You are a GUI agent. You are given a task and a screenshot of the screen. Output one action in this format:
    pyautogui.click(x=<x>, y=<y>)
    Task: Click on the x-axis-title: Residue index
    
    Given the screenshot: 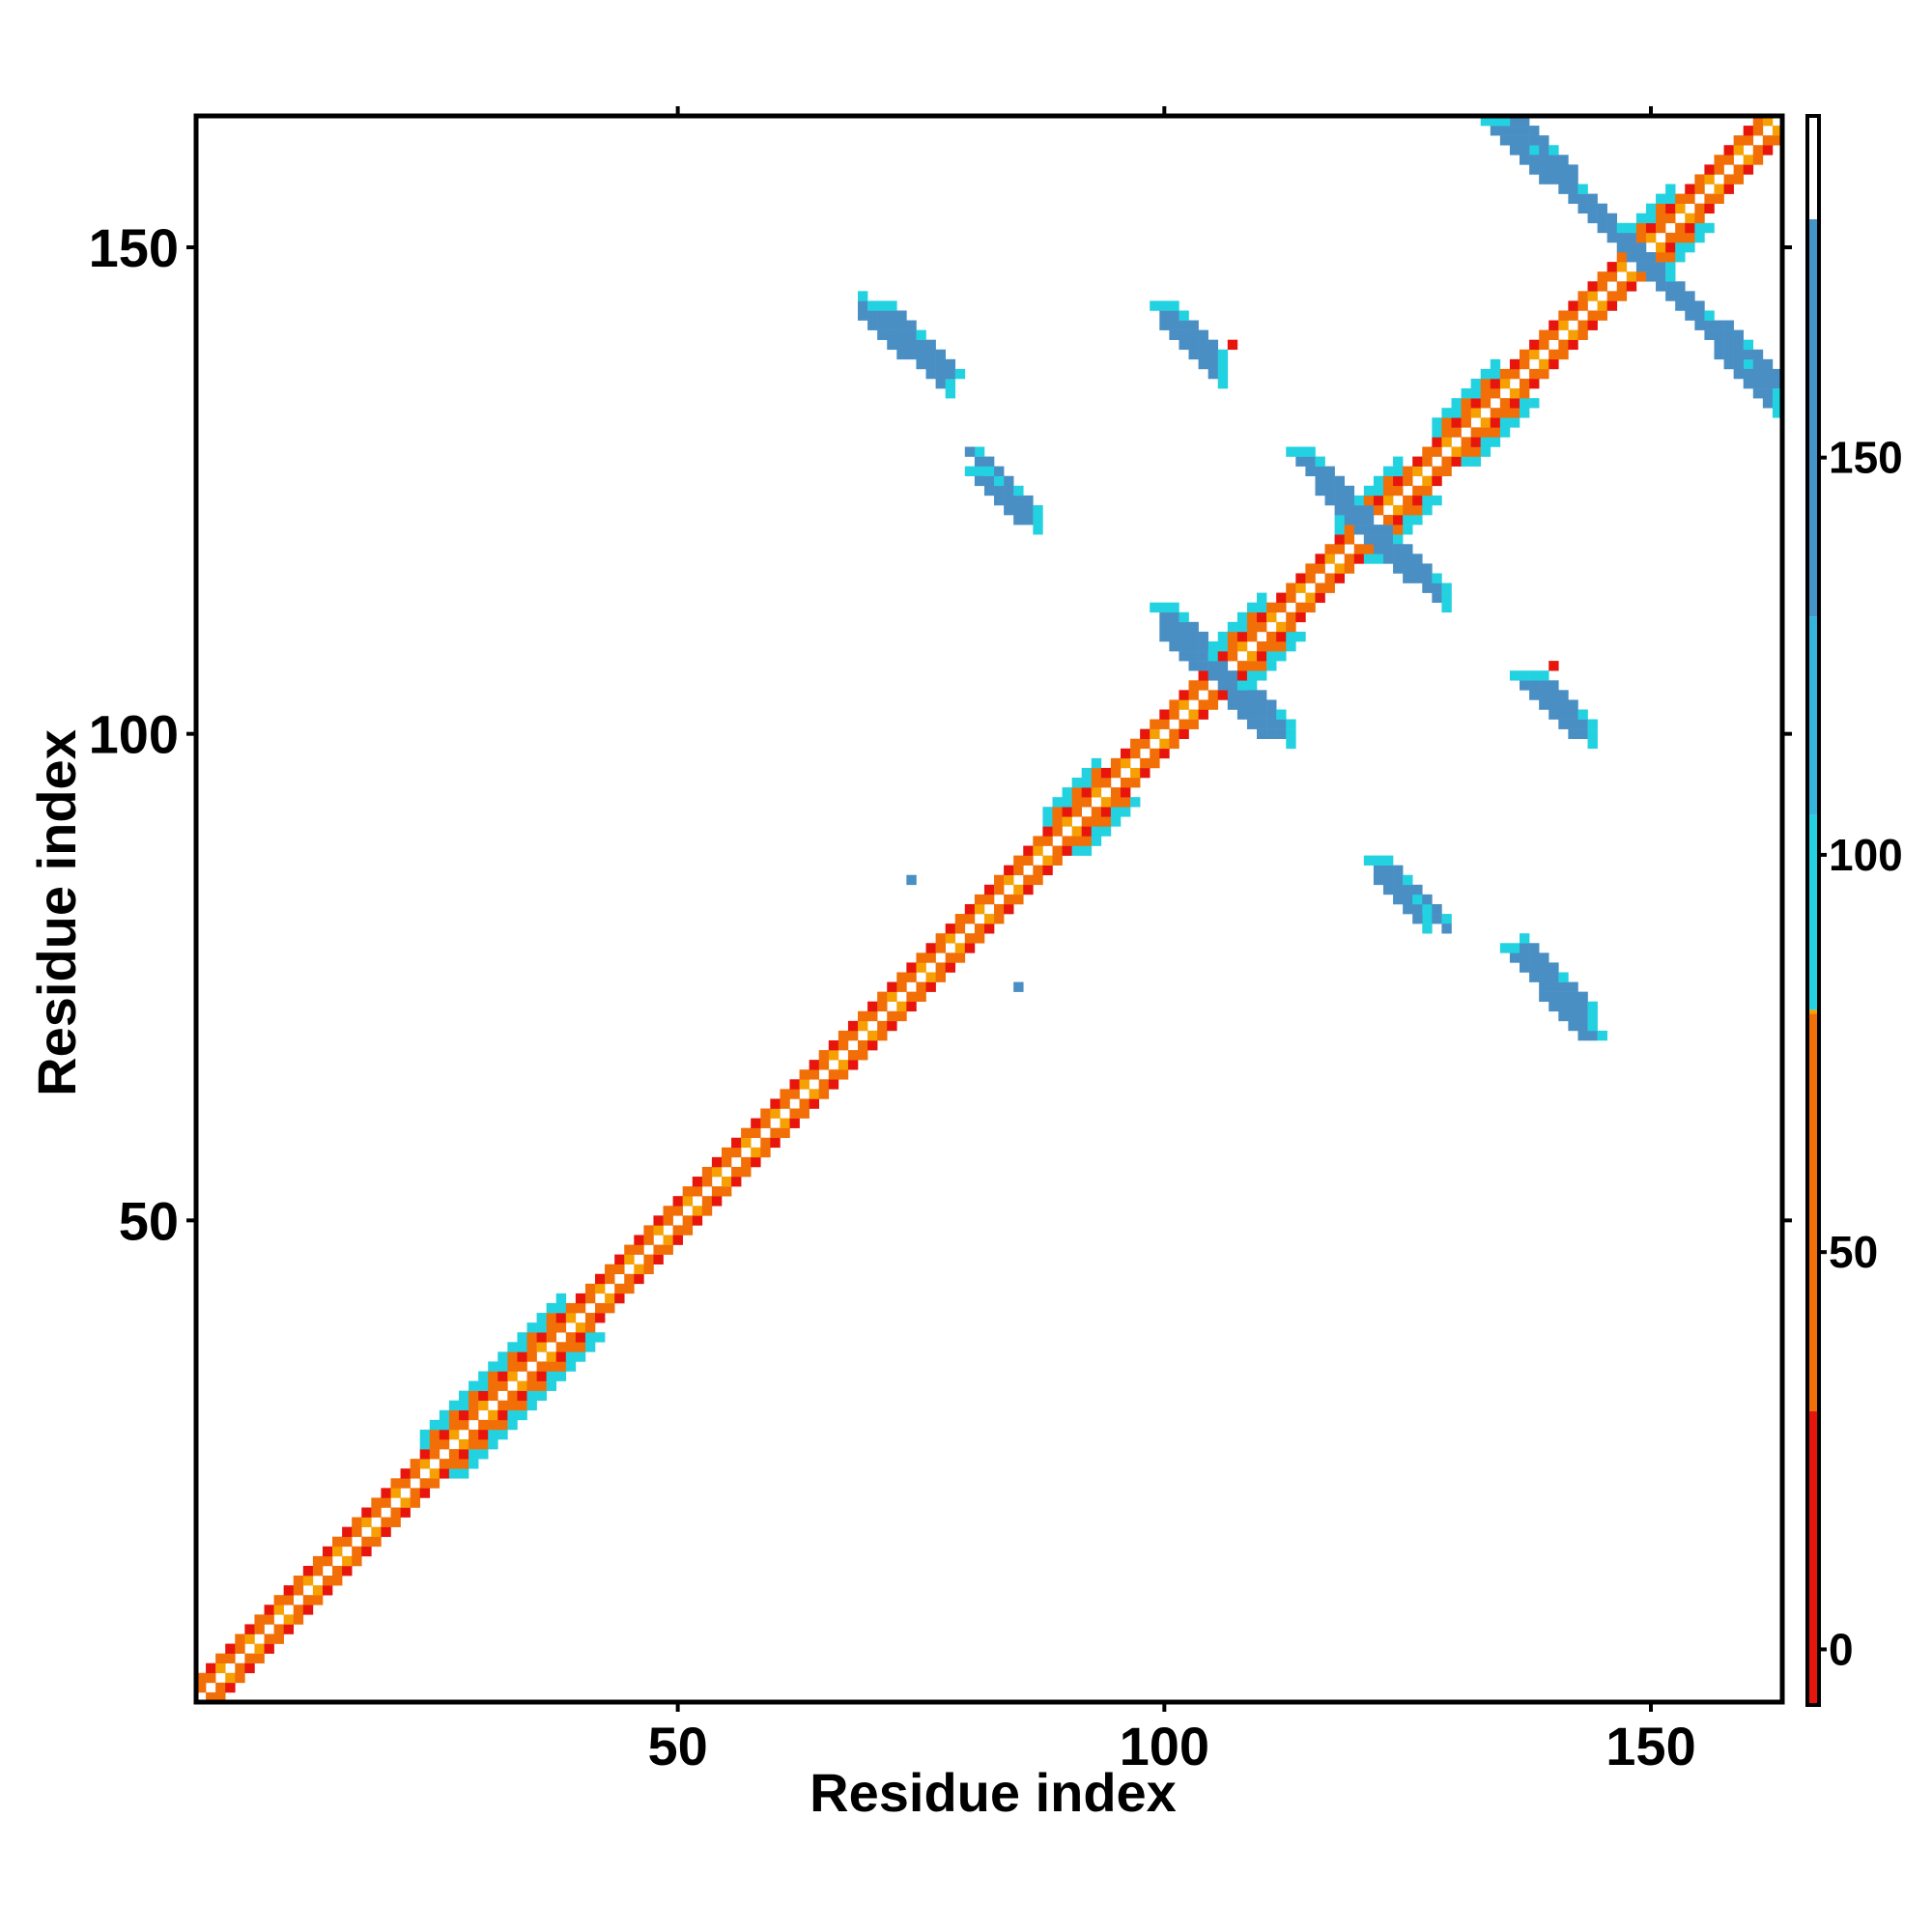 What is the action you would take?
    pyautogui.click(x=993, y=1792)
    